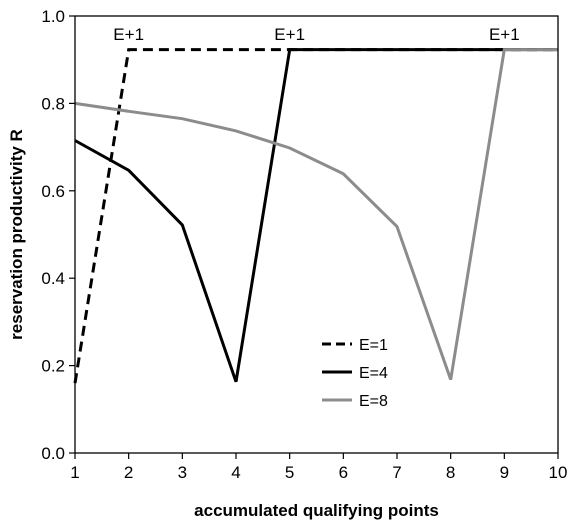 Image resolution: width=576 pixels, height=527 pixels. What do you see at coordinates (373, 345) in the screenshot?
I see `legend-label: E=1` at bounding box center [373, 345].